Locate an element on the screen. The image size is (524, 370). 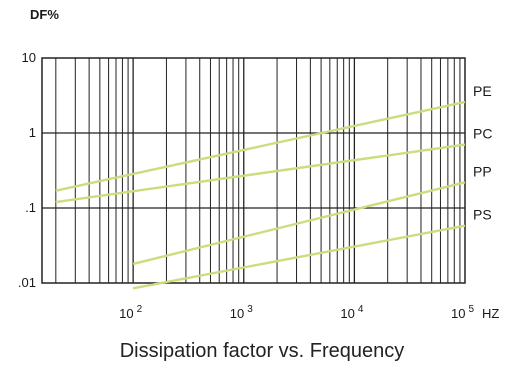
x-tick-label: 10 3 is located at coordinates (241, 312).